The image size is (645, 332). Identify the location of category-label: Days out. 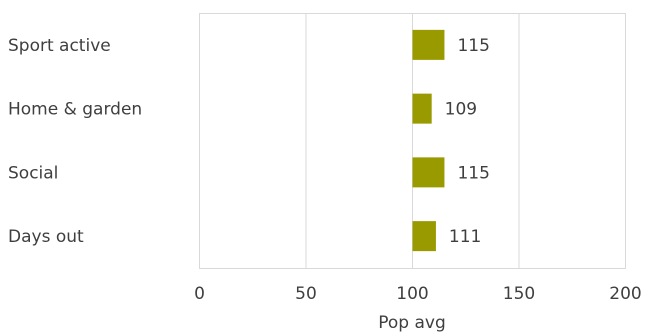
(46, 237).